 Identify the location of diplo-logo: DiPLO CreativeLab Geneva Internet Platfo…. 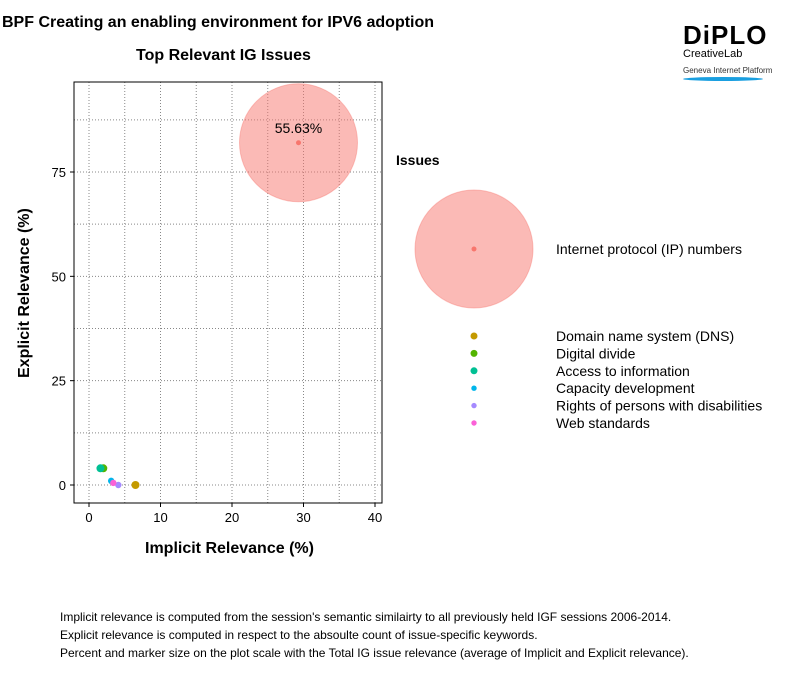
(728, 51).